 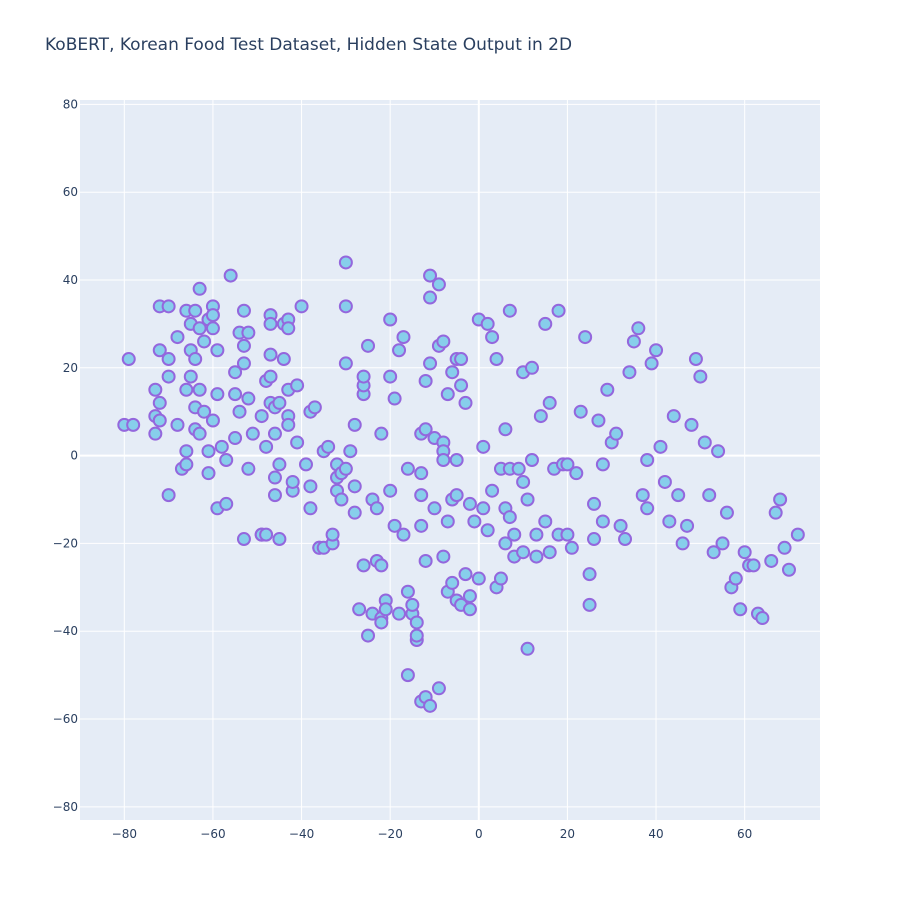 What do you see at coordinates (567, 834) in the screenshot?
I see `x-tick-label: 20` at bounding box center [567, 834].